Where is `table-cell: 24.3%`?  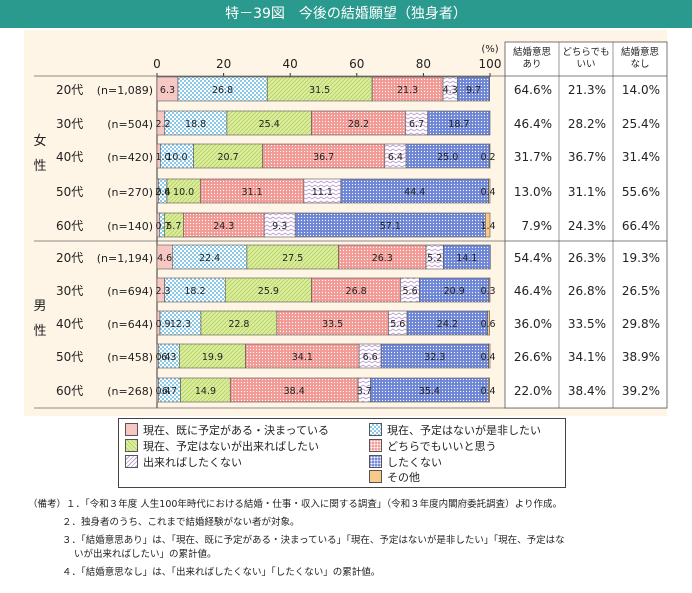 table-cell: 24.3% is located at coordinates (587, 226).